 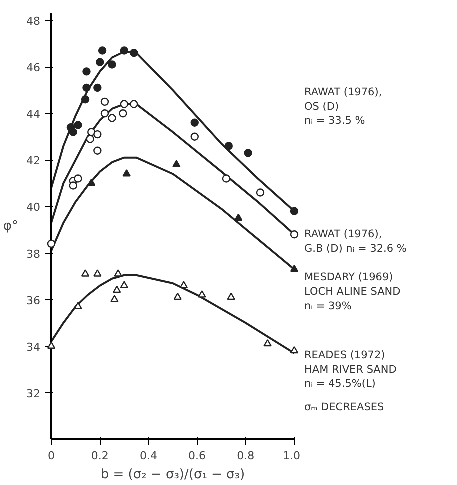 I want to click on y-tick-label: 40, so click(x=33, y=207).